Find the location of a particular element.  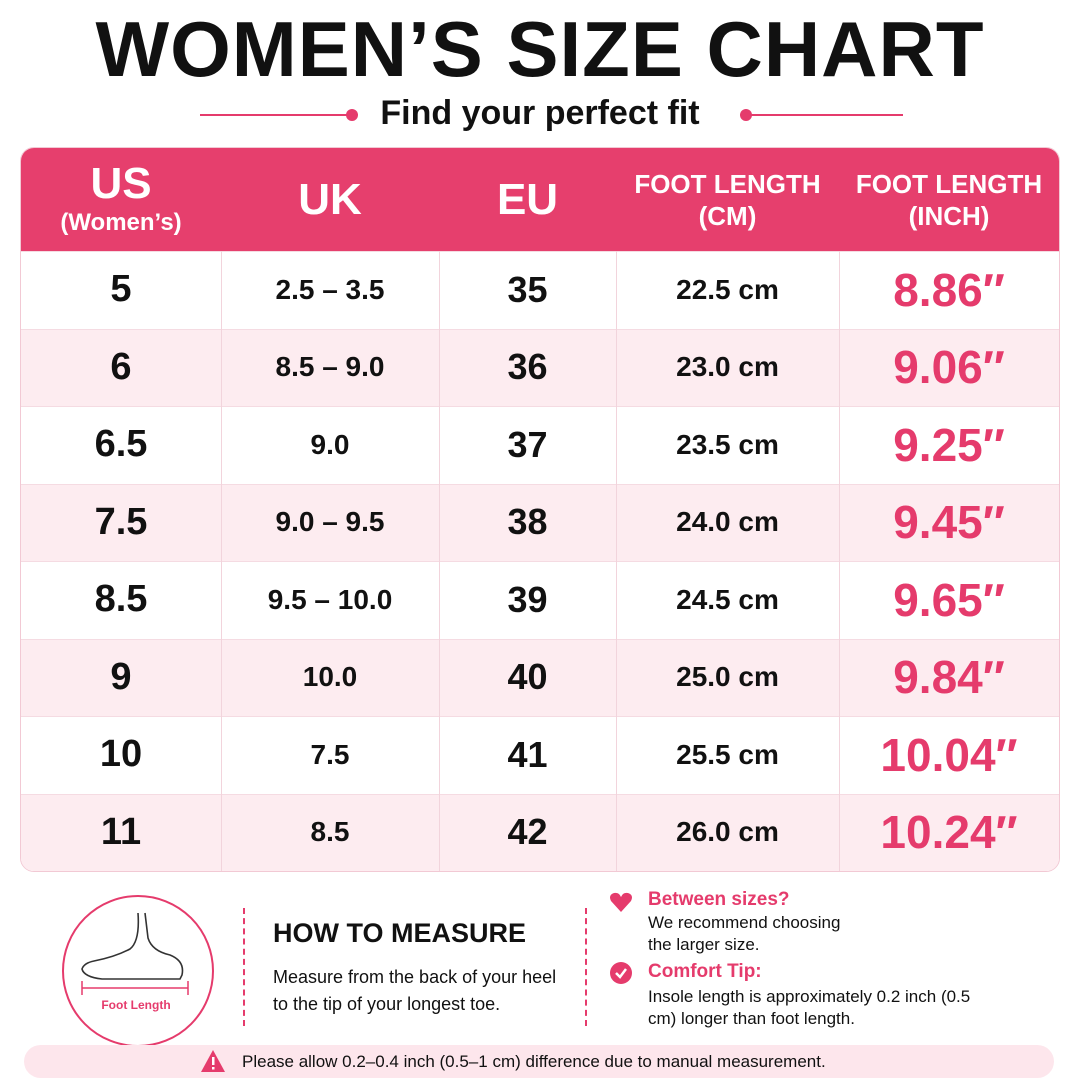

table-cell: 8.86″ is located at coordinates (949, 290).